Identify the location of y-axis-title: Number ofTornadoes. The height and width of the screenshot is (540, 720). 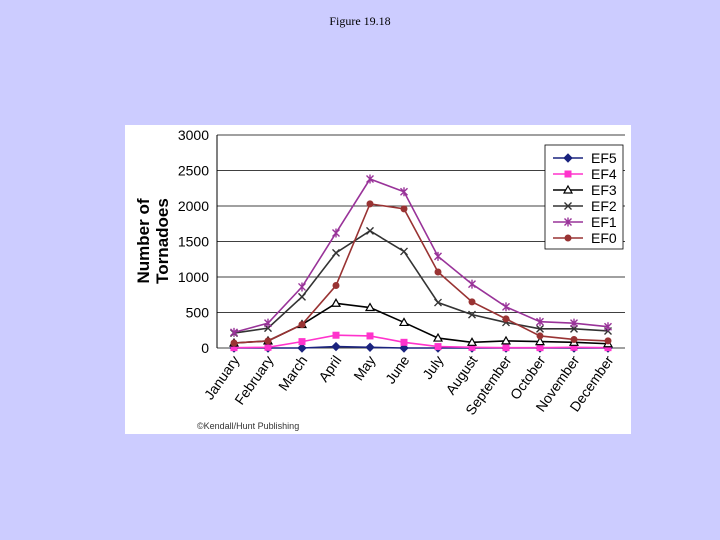
(153, 241).